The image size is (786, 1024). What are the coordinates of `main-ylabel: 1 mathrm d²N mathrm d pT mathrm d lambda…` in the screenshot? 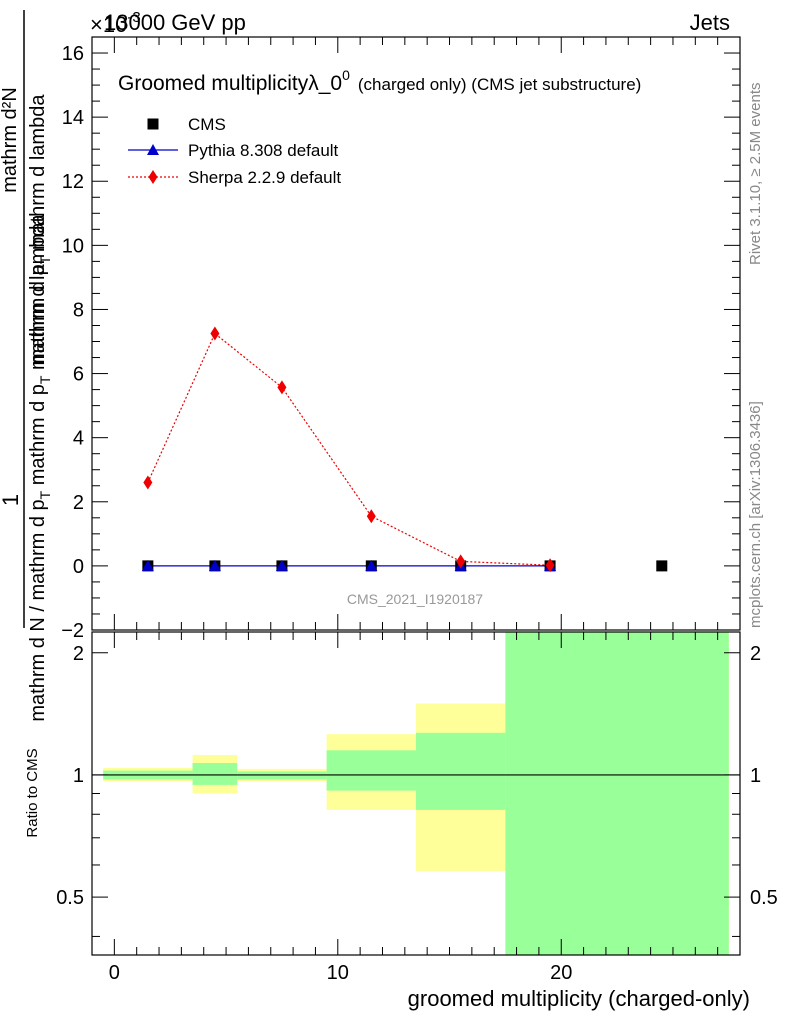 It's located at (26, 366).